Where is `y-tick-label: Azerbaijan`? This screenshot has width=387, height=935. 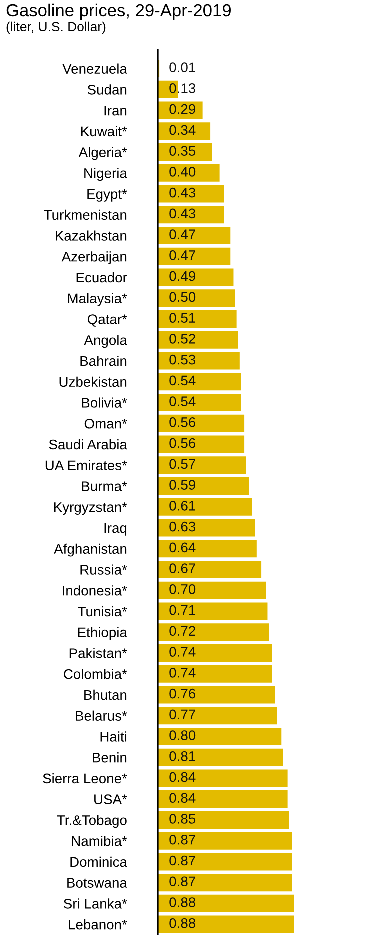 y-tick-label: Azerbaijan is located at coordinates (94, 258).